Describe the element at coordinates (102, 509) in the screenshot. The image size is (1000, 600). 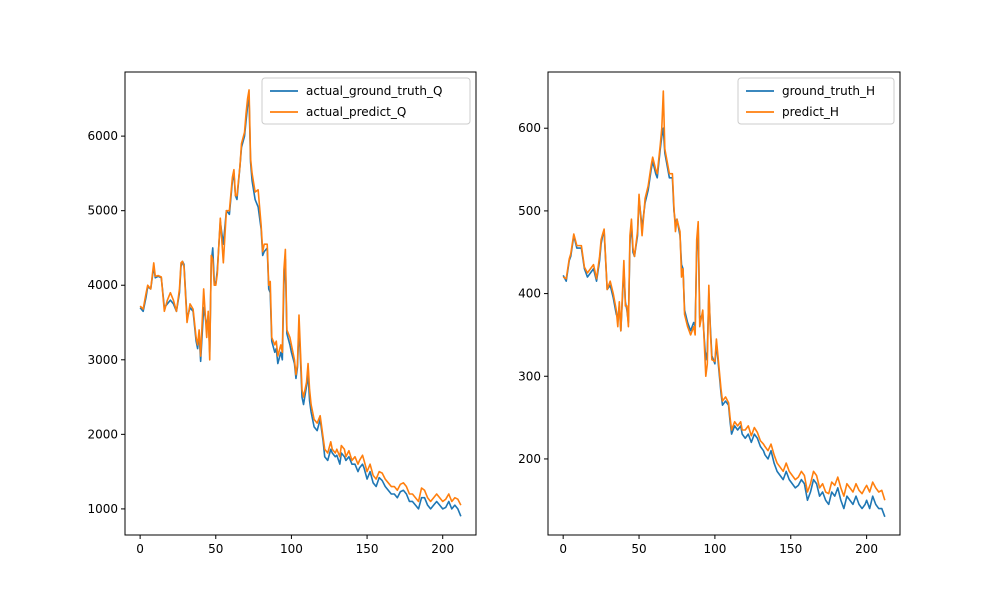
I see `y-tick-label: 1000` at that location.